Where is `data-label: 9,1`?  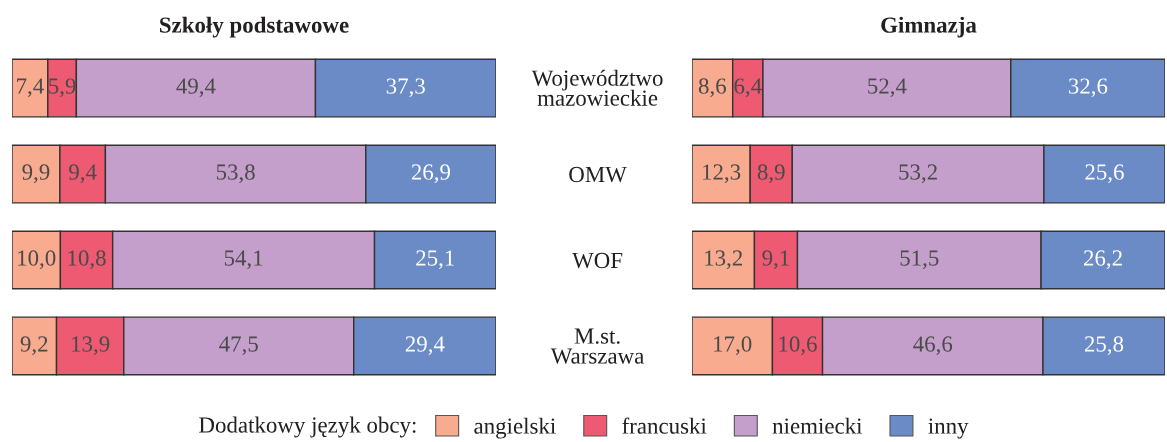
data-label: 9,1 is located at coordinates (775, 260).